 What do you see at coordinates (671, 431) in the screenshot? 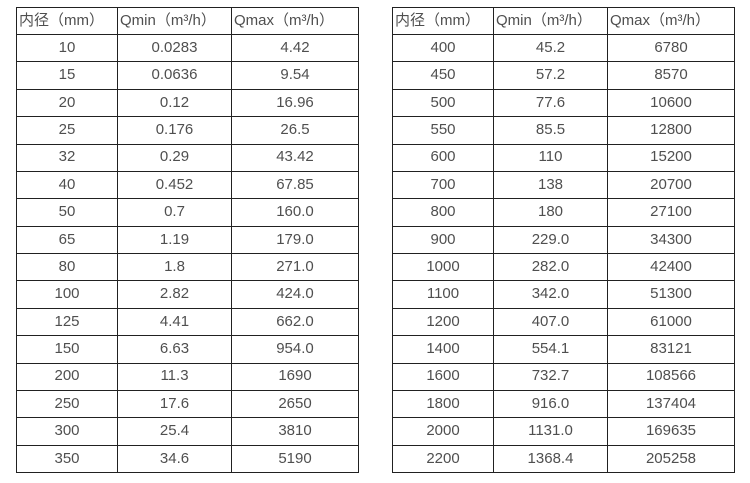
I see `data-cell: 169635` at bounding box center [671, 431].